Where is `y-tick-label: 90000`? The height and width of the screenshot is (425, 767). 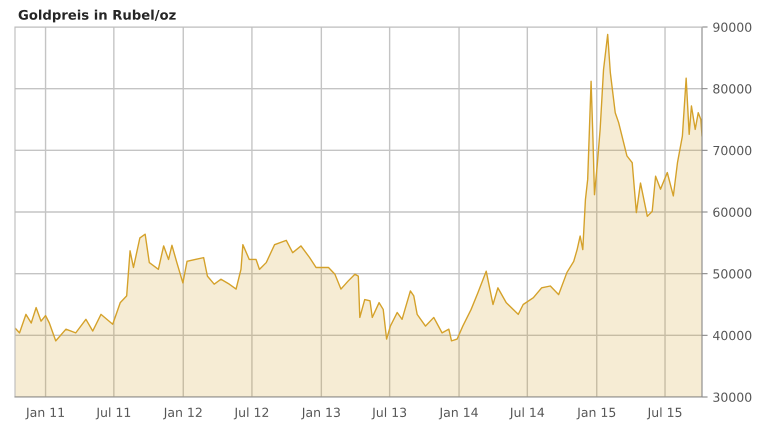 y-tick-label: 90000 is located at coordinates (732, 27).